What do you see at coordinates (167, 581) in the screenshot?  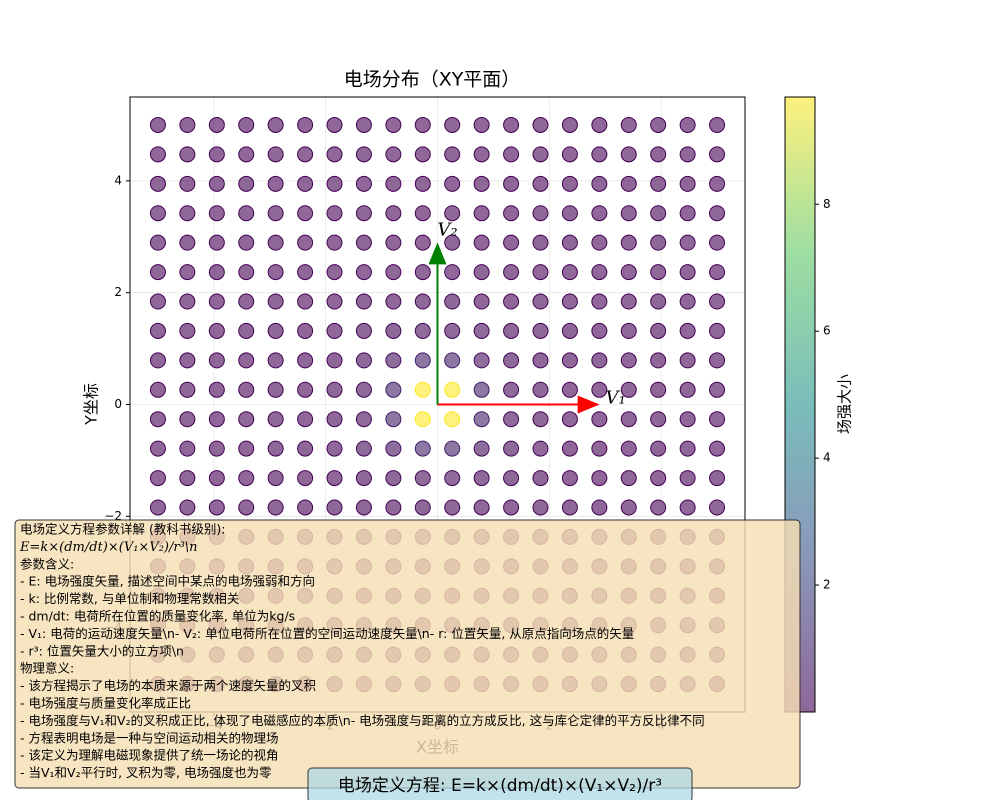 I see `info-line: - E: 电场强度矢量, 描述空间中某点的电场强弱和方向` at bounding box center [167, 581].